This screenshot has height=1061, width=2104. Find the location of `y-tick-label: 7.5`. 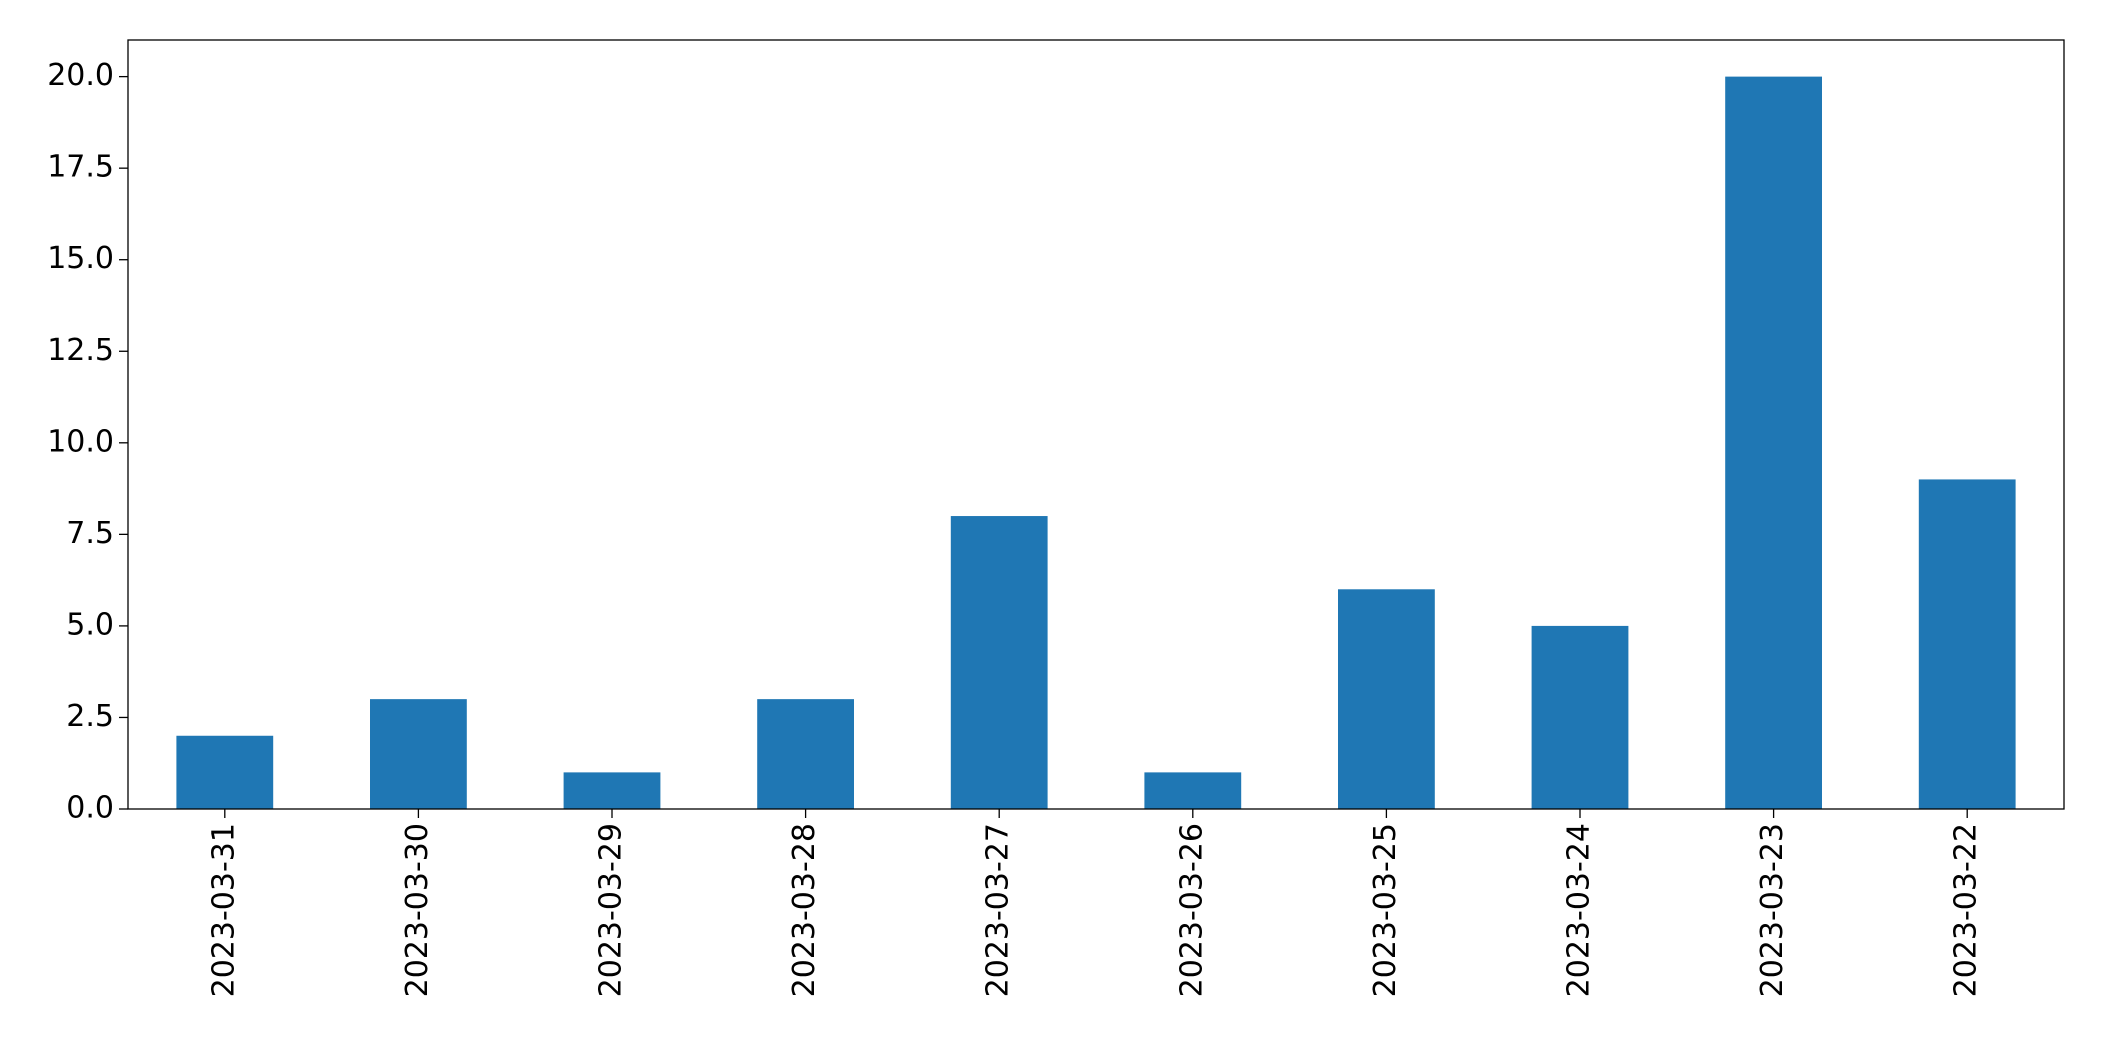

y-tick-label: 7.5 is located at coordinates (90, 533).